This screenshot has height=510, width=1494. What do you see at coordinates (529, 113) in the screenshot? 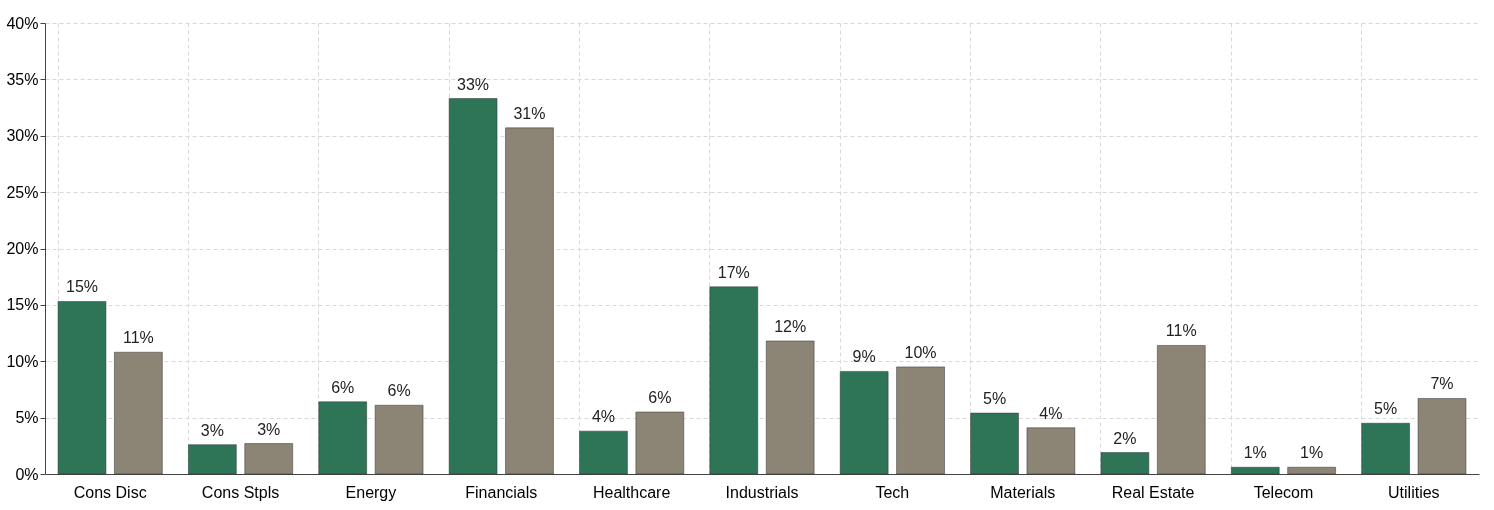
I see `data-label: 31%` at bounding box center [529, 113].